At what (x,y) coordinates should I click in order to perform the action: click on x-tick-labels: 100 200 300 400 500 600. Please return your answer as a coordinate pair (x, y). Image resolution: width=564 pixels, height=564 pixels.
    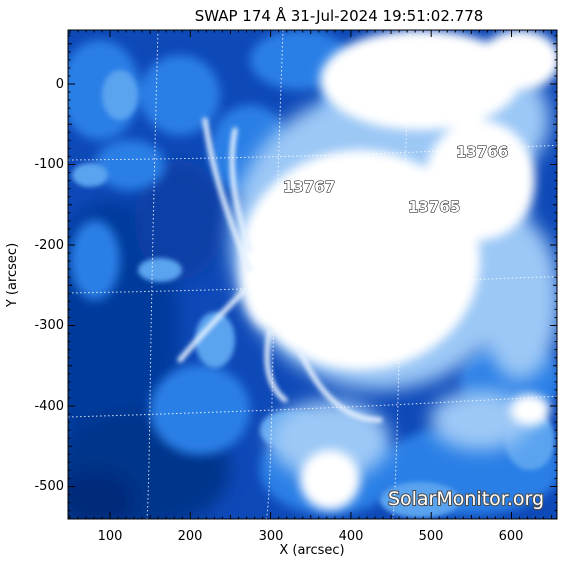
    Looking at the image, I should click on (311, 536).